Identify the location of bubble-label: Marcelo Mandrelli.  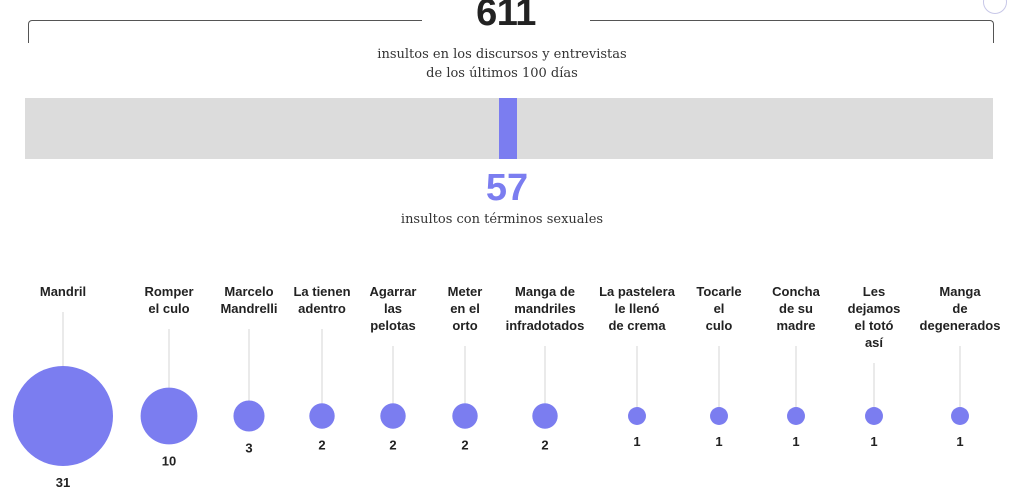
(248, 300).